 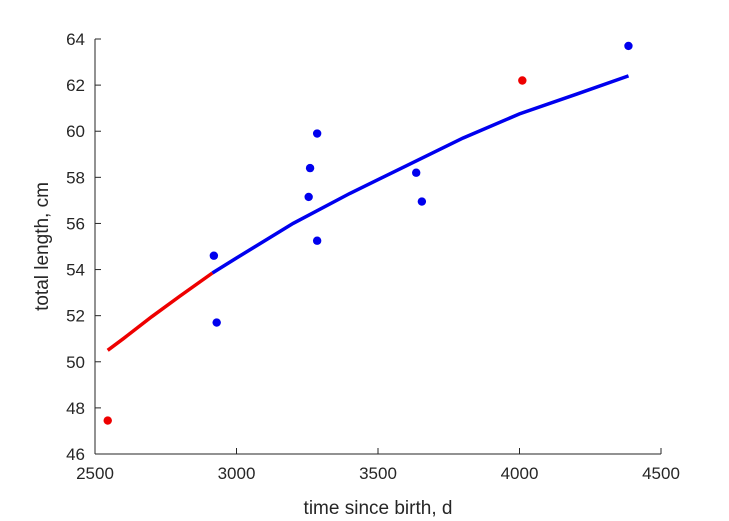 What do you see at coordinates (520, 473) in the screenshot?
I see `x-tick-label: 4000` at bounding box center [520, 473].